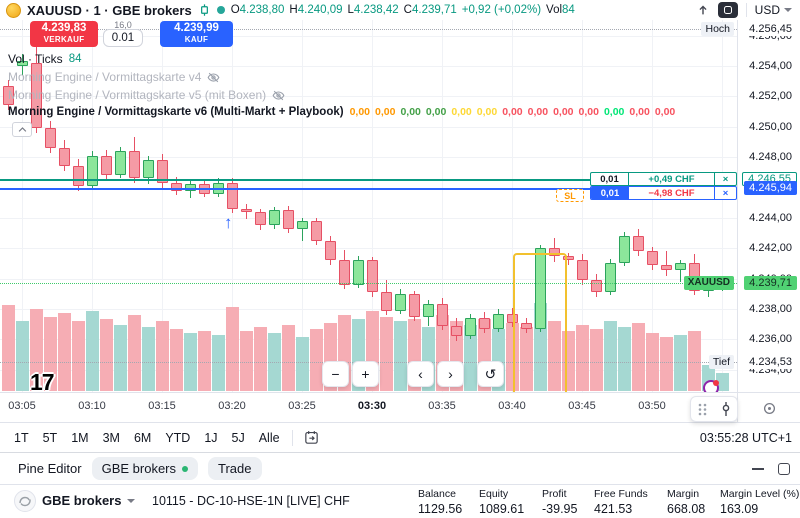  What do you see at coordinates (114, 77) in the screenshot?
I see `legend-indicator-v4: Morning Engine / Vormittagskarte v4` at bounding box center [114, 77].